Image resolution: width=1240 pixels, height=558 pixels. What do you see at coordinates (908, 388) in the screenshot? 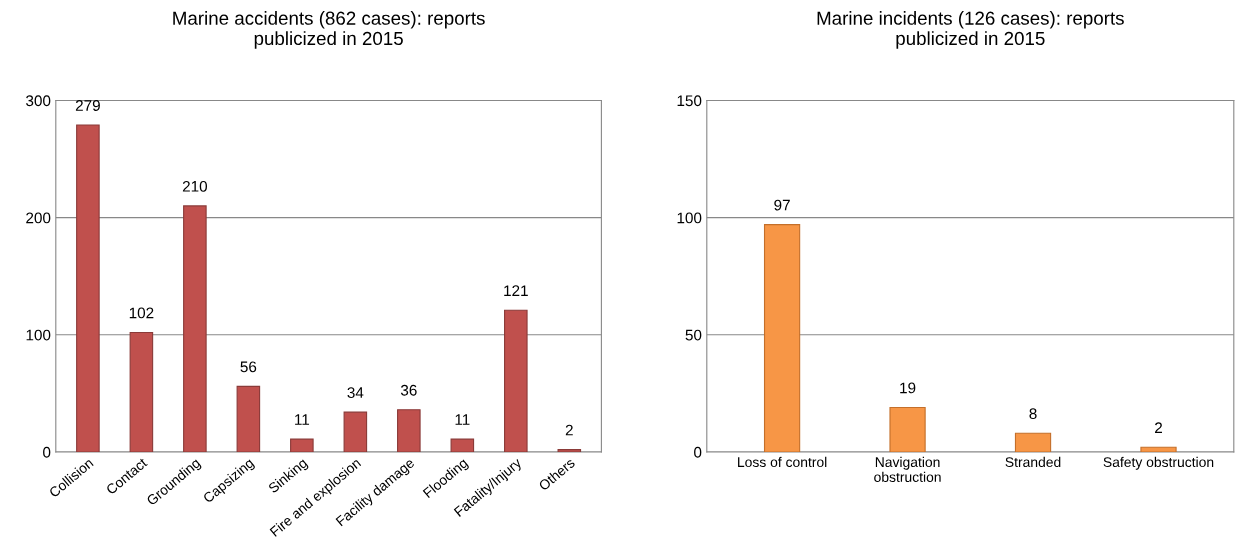
I see `data-label: 19` at bounding box center [908, 388].